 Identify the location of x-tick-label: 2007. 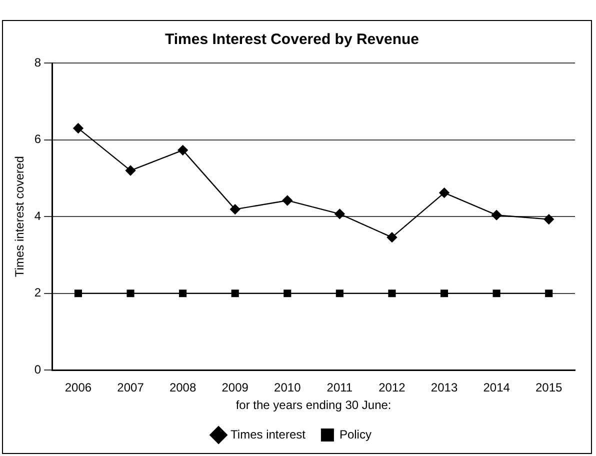
(130, 387).